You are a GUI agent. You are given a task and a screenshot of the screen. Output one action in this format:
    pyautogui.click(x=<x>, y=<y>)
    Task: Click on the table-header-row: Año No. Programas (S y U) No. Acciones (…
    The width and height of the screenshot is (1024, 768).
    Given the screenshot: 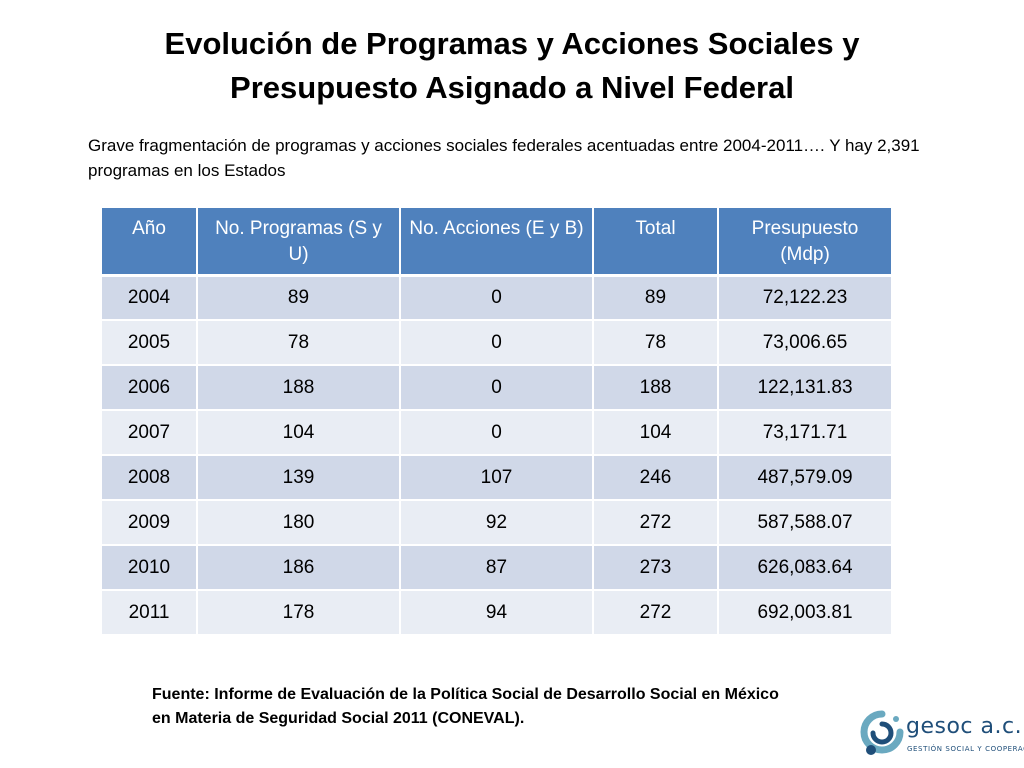 What is the action you would take?
    pyautogui.click(x=496, y=241)
    